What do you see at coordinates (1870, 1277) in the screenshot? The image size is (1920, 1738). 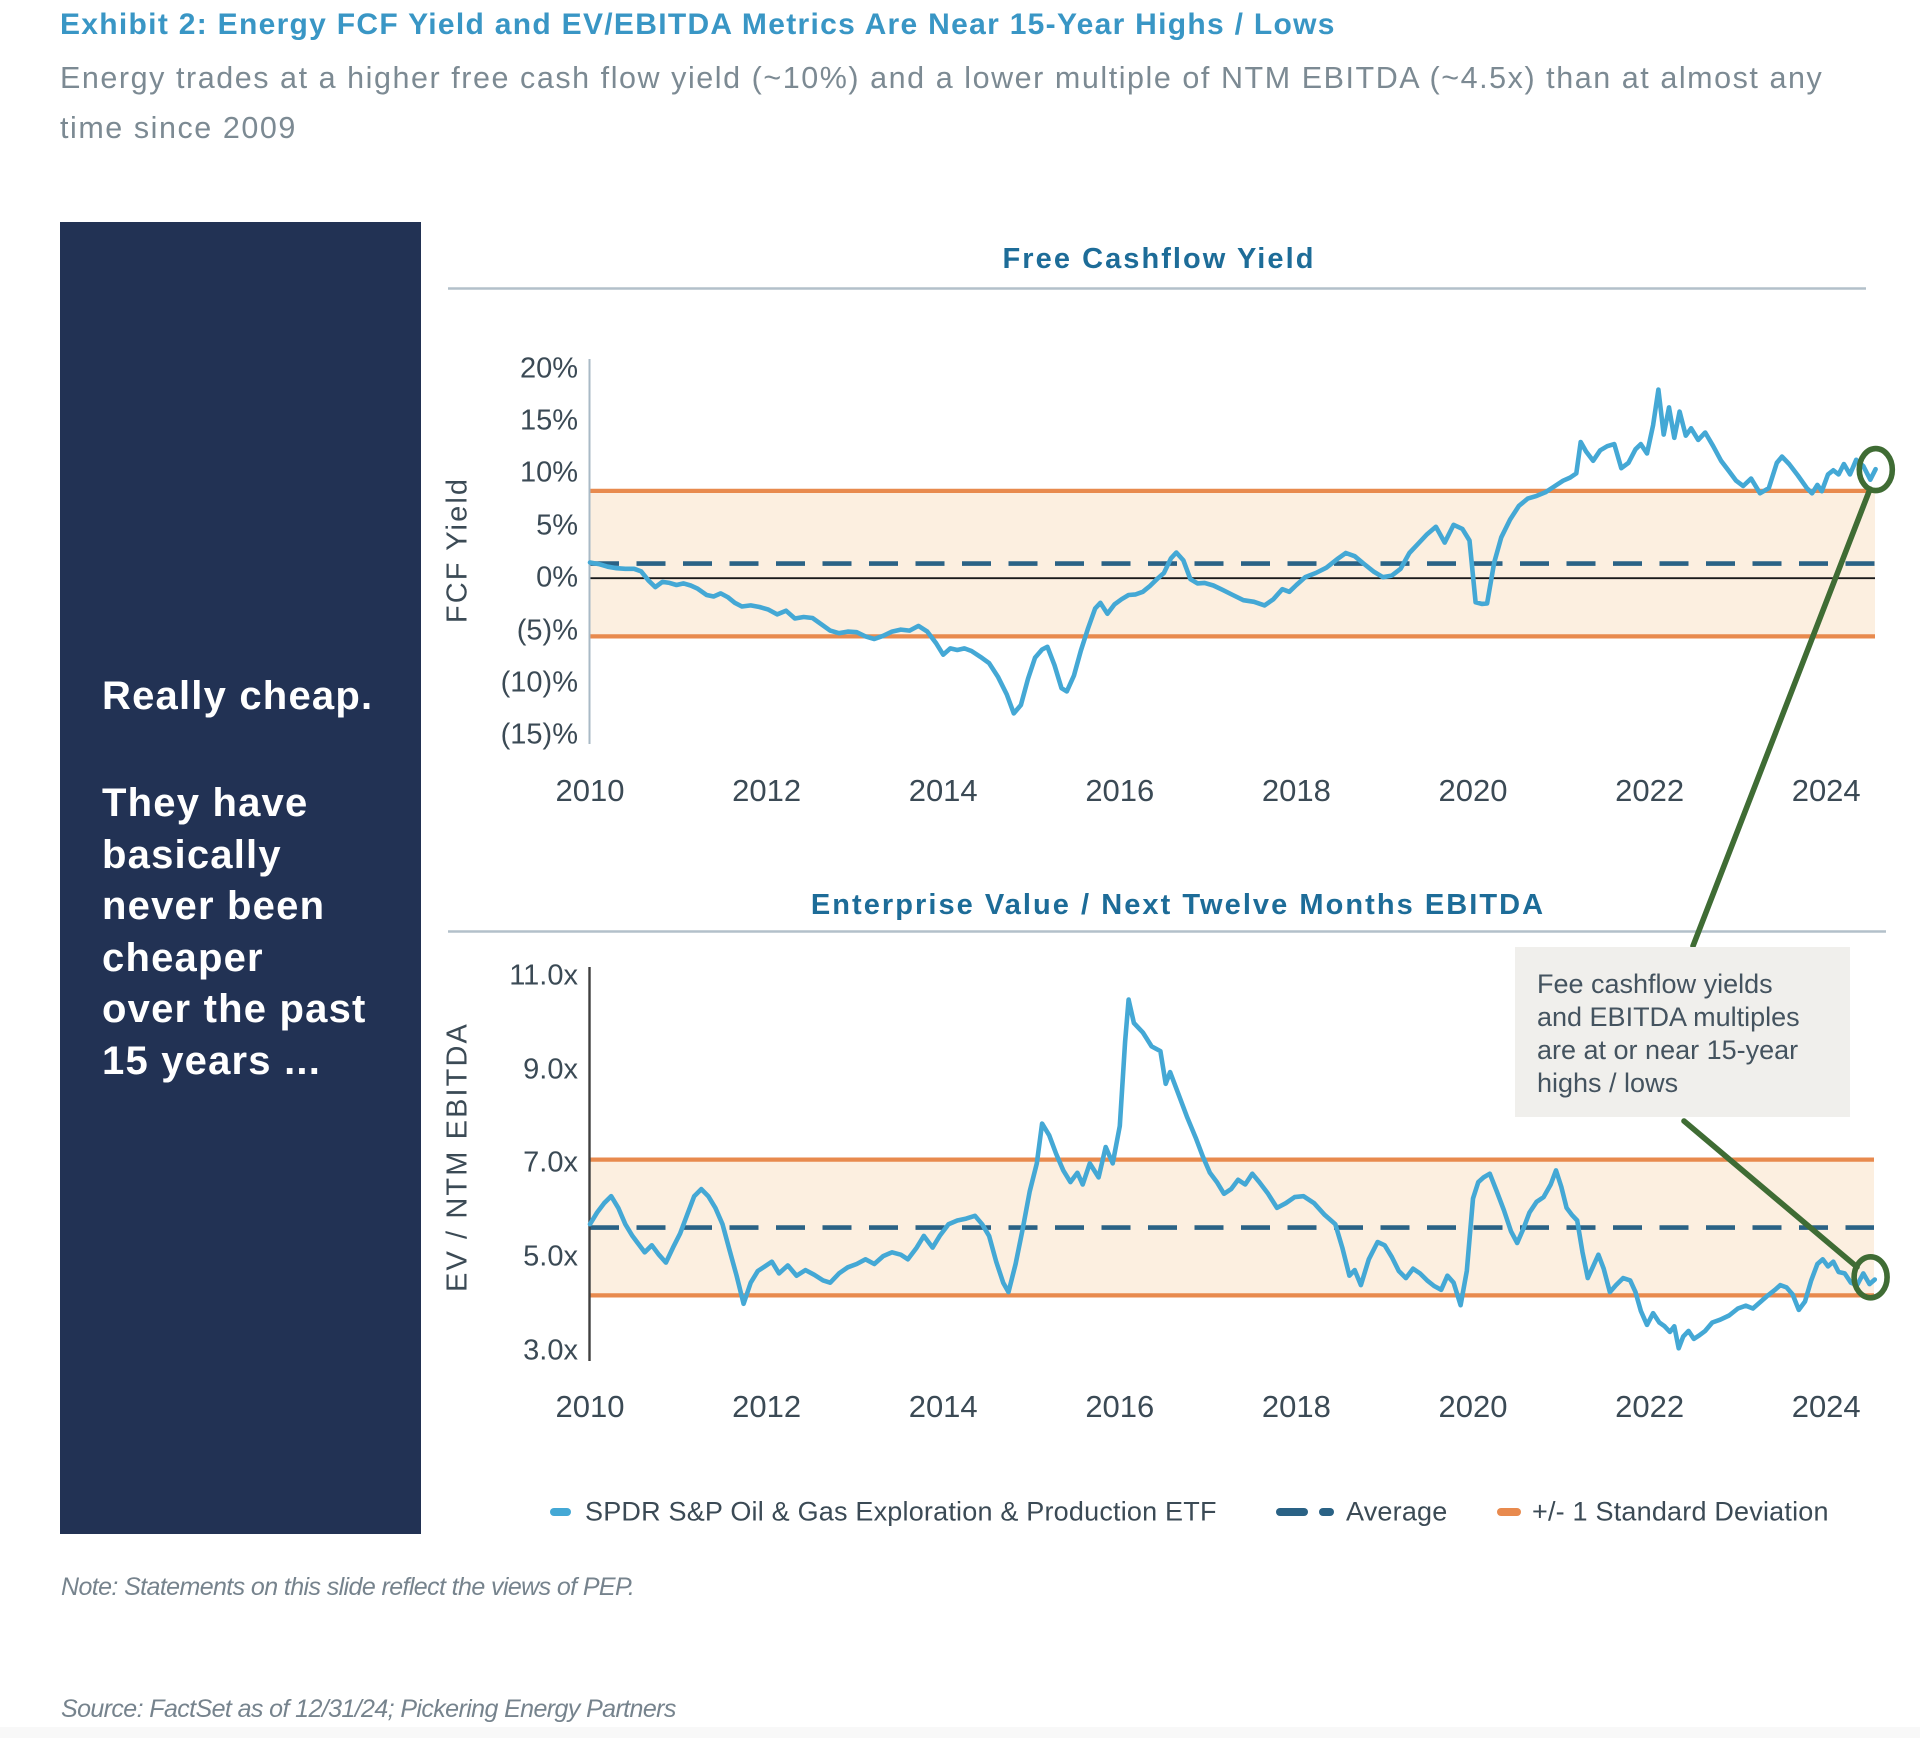 I see `callout-circle-bottom` at bounding box center [1870, 1277].